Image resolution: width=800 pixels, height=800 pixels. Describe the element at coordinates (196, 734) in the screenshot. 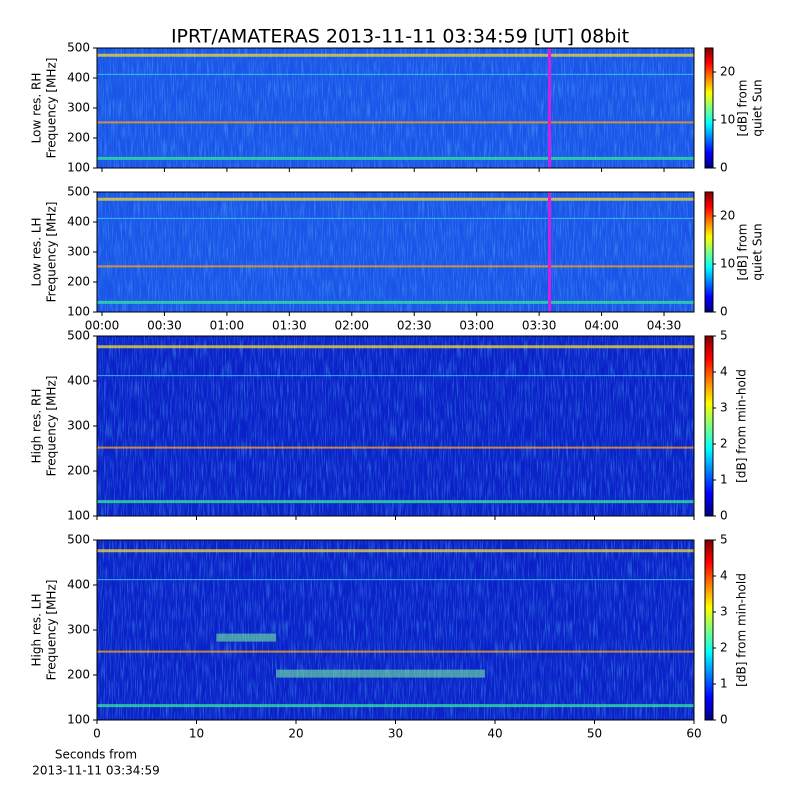

I see `x-tick-label: 10` at that location.